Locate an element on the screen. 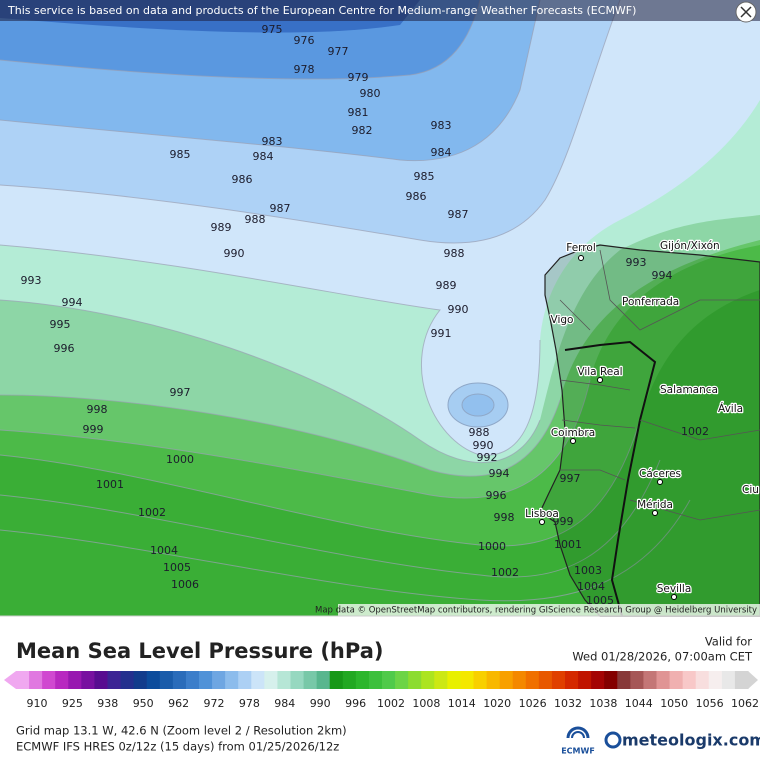  brand-logo: meteologix.com is located at coordinates (682, 740).